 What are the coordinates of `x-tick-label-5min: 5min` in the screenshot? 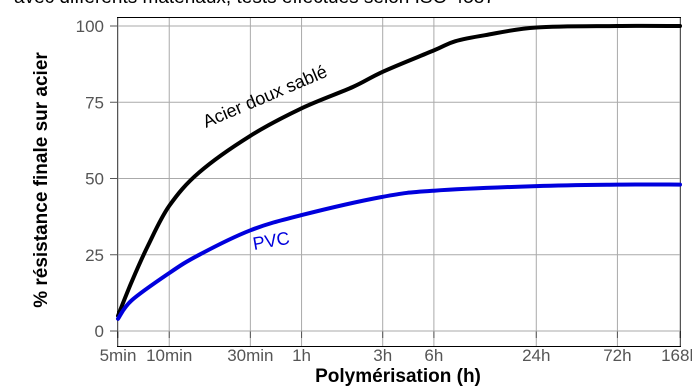 It's located at (118, 355).